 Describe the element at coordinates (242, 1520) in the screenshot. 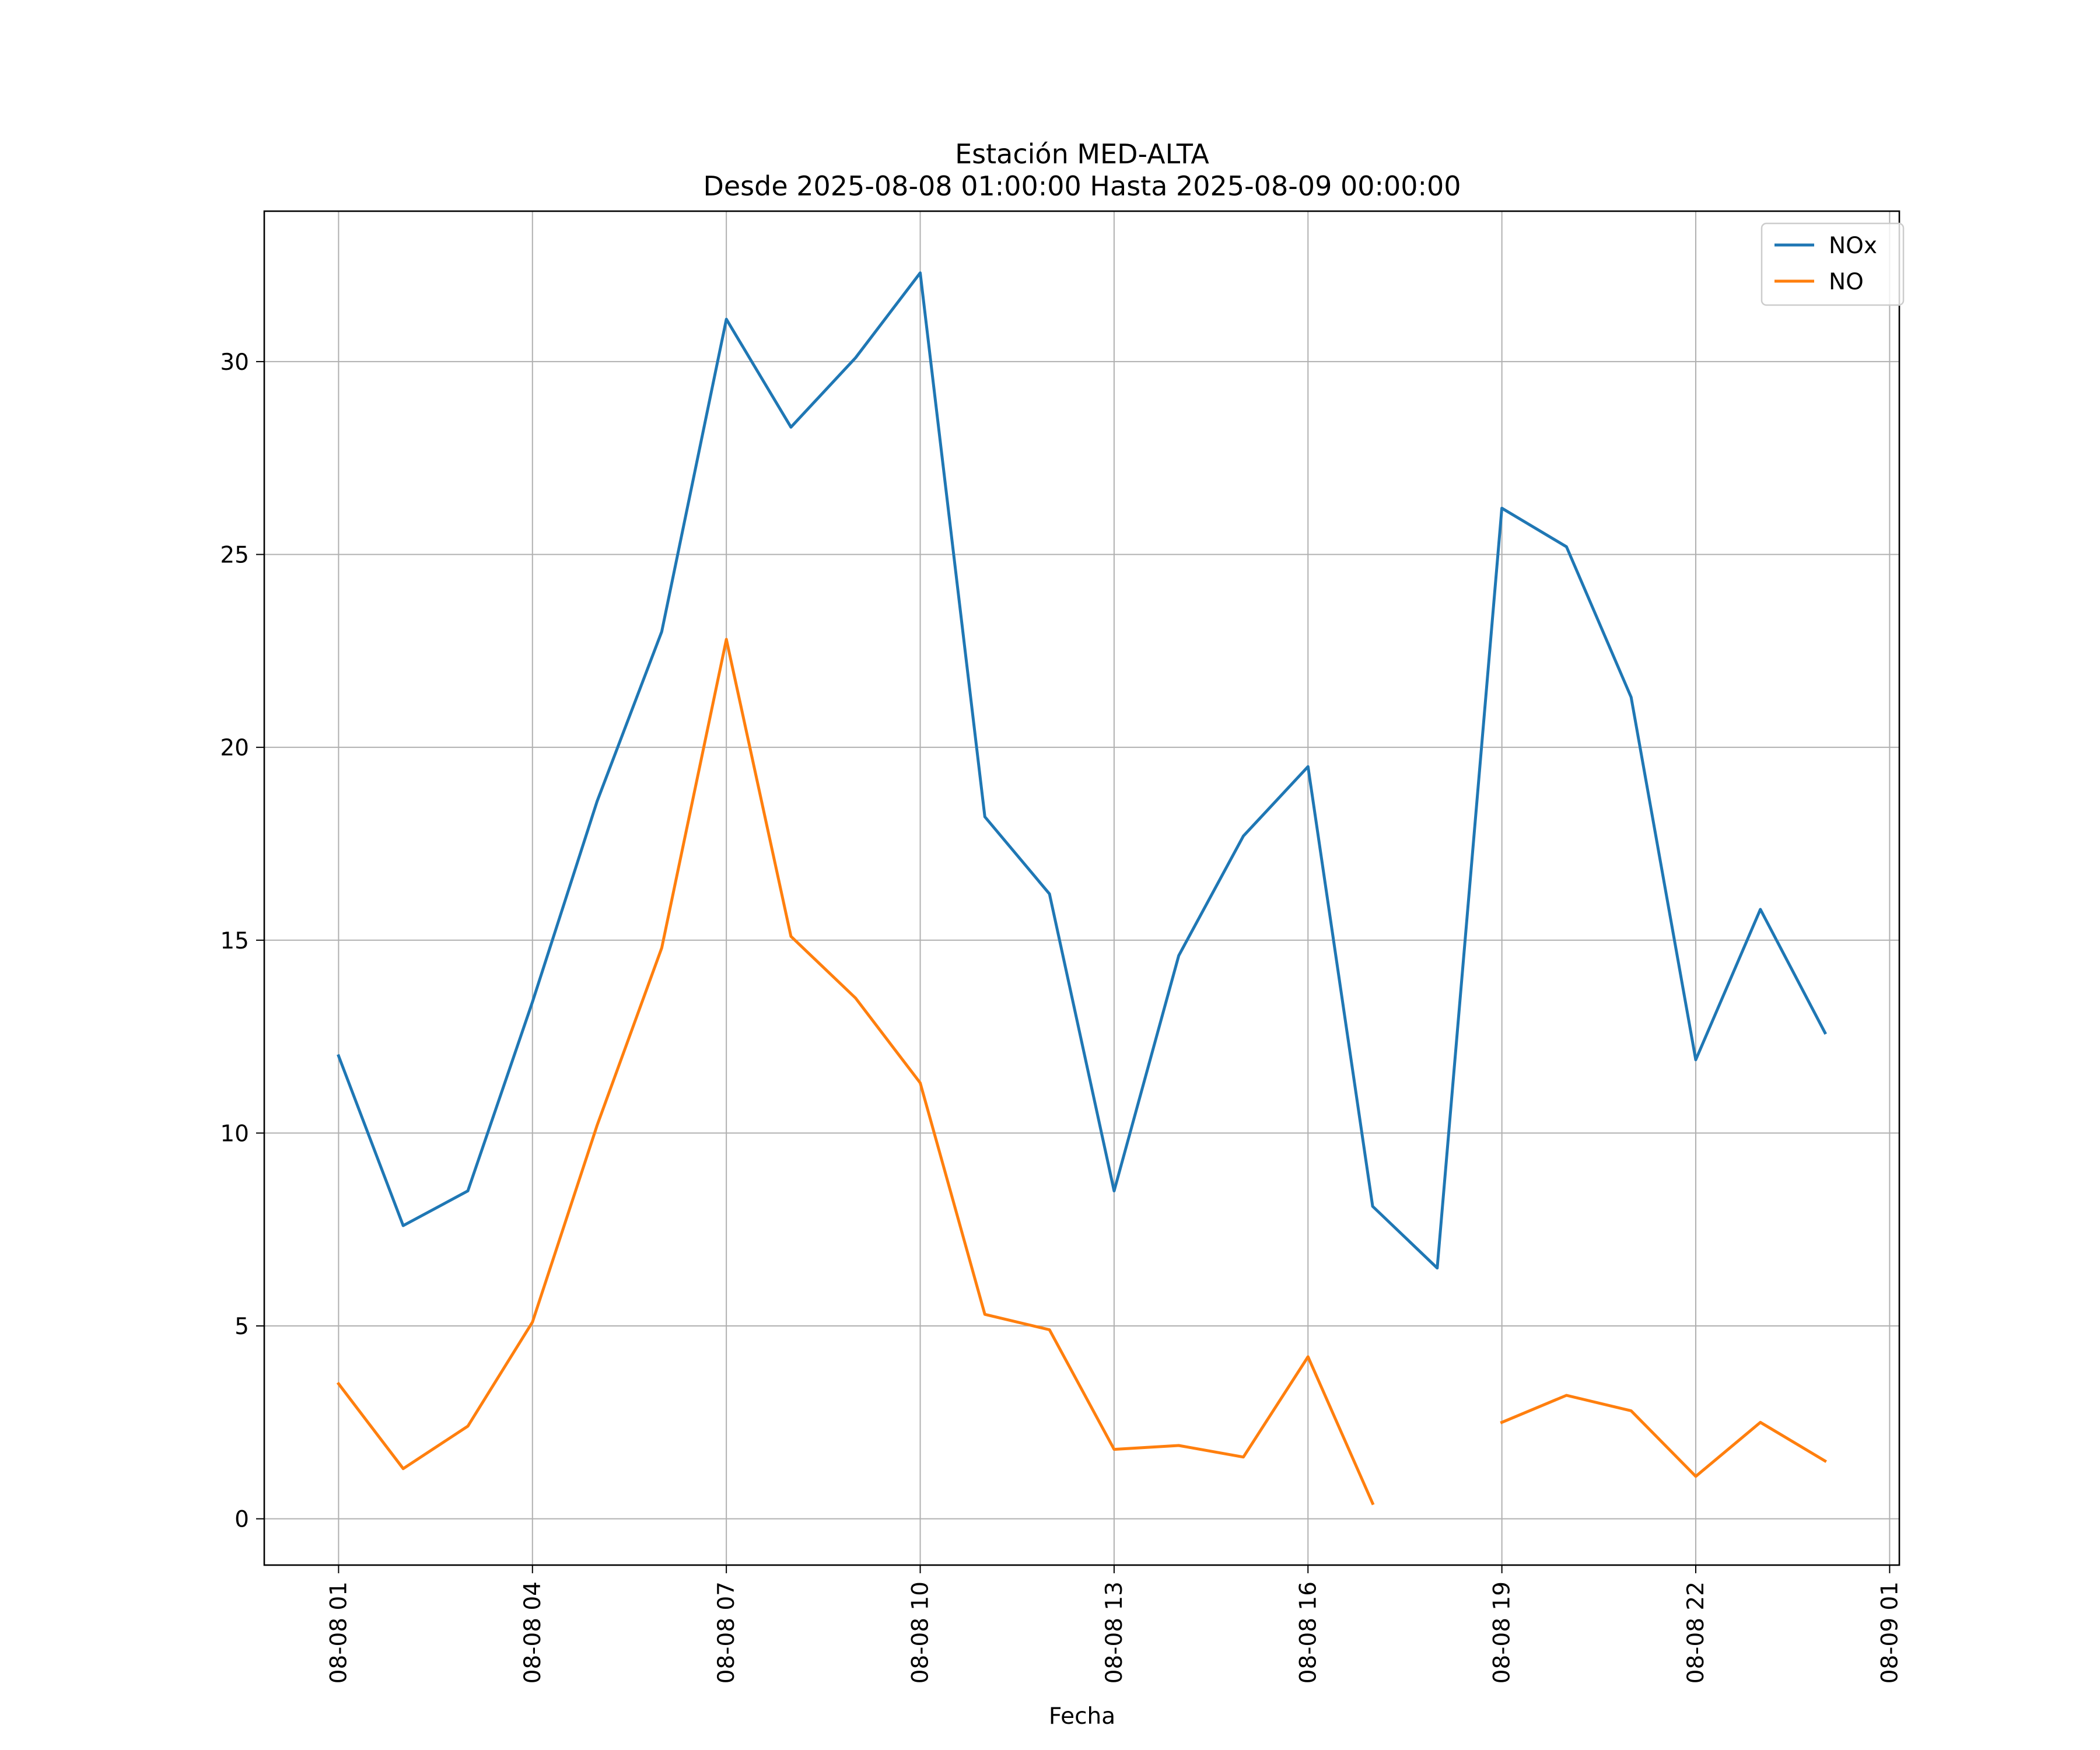

I see `y-tick-label: 0` at that location.